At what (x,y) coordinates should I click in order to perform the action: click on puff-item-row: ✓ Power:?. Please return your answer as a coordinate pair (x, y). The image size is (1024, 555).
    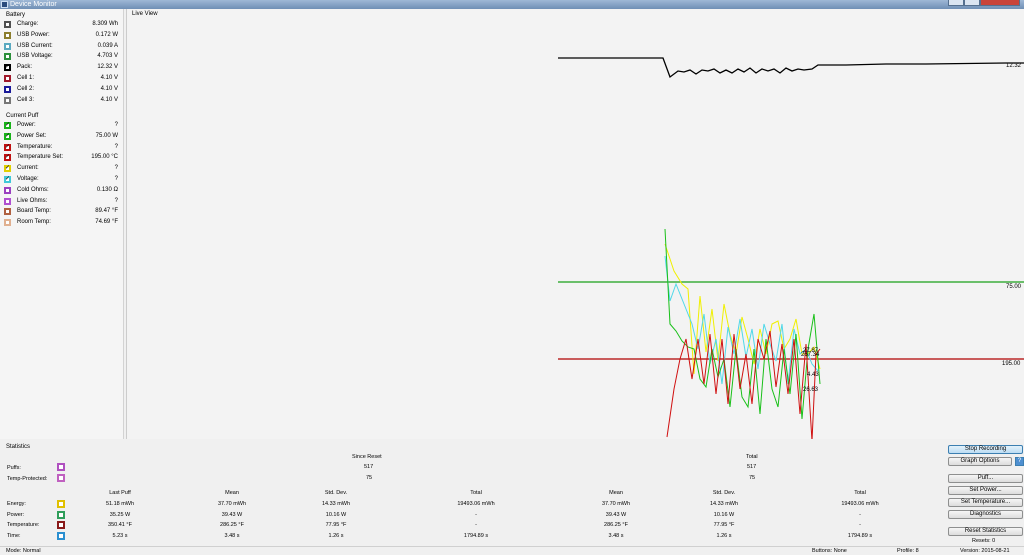
    Looking at the image, I should click on (61, 126).